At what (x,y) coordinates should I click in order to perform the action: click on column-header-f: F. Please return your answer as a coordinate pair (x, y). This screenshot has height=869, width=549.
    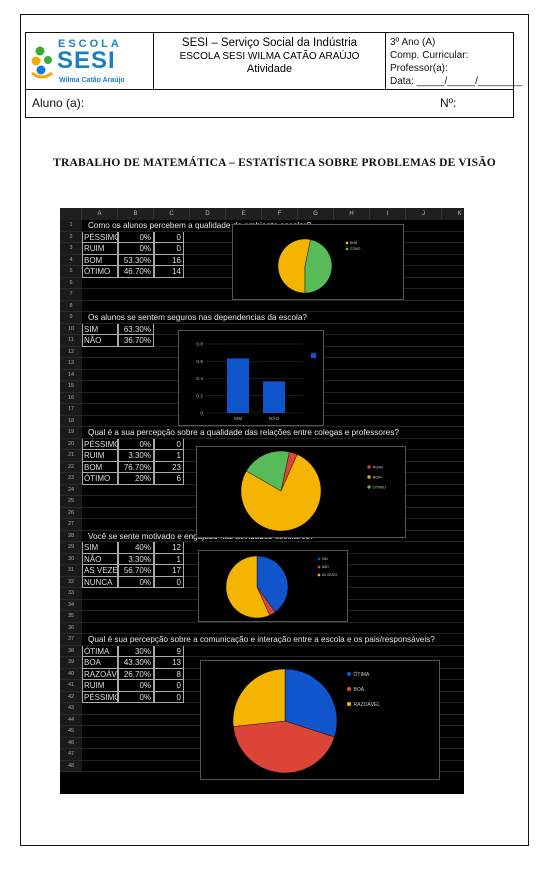
    Looking at the image, I should click on (280, 214).